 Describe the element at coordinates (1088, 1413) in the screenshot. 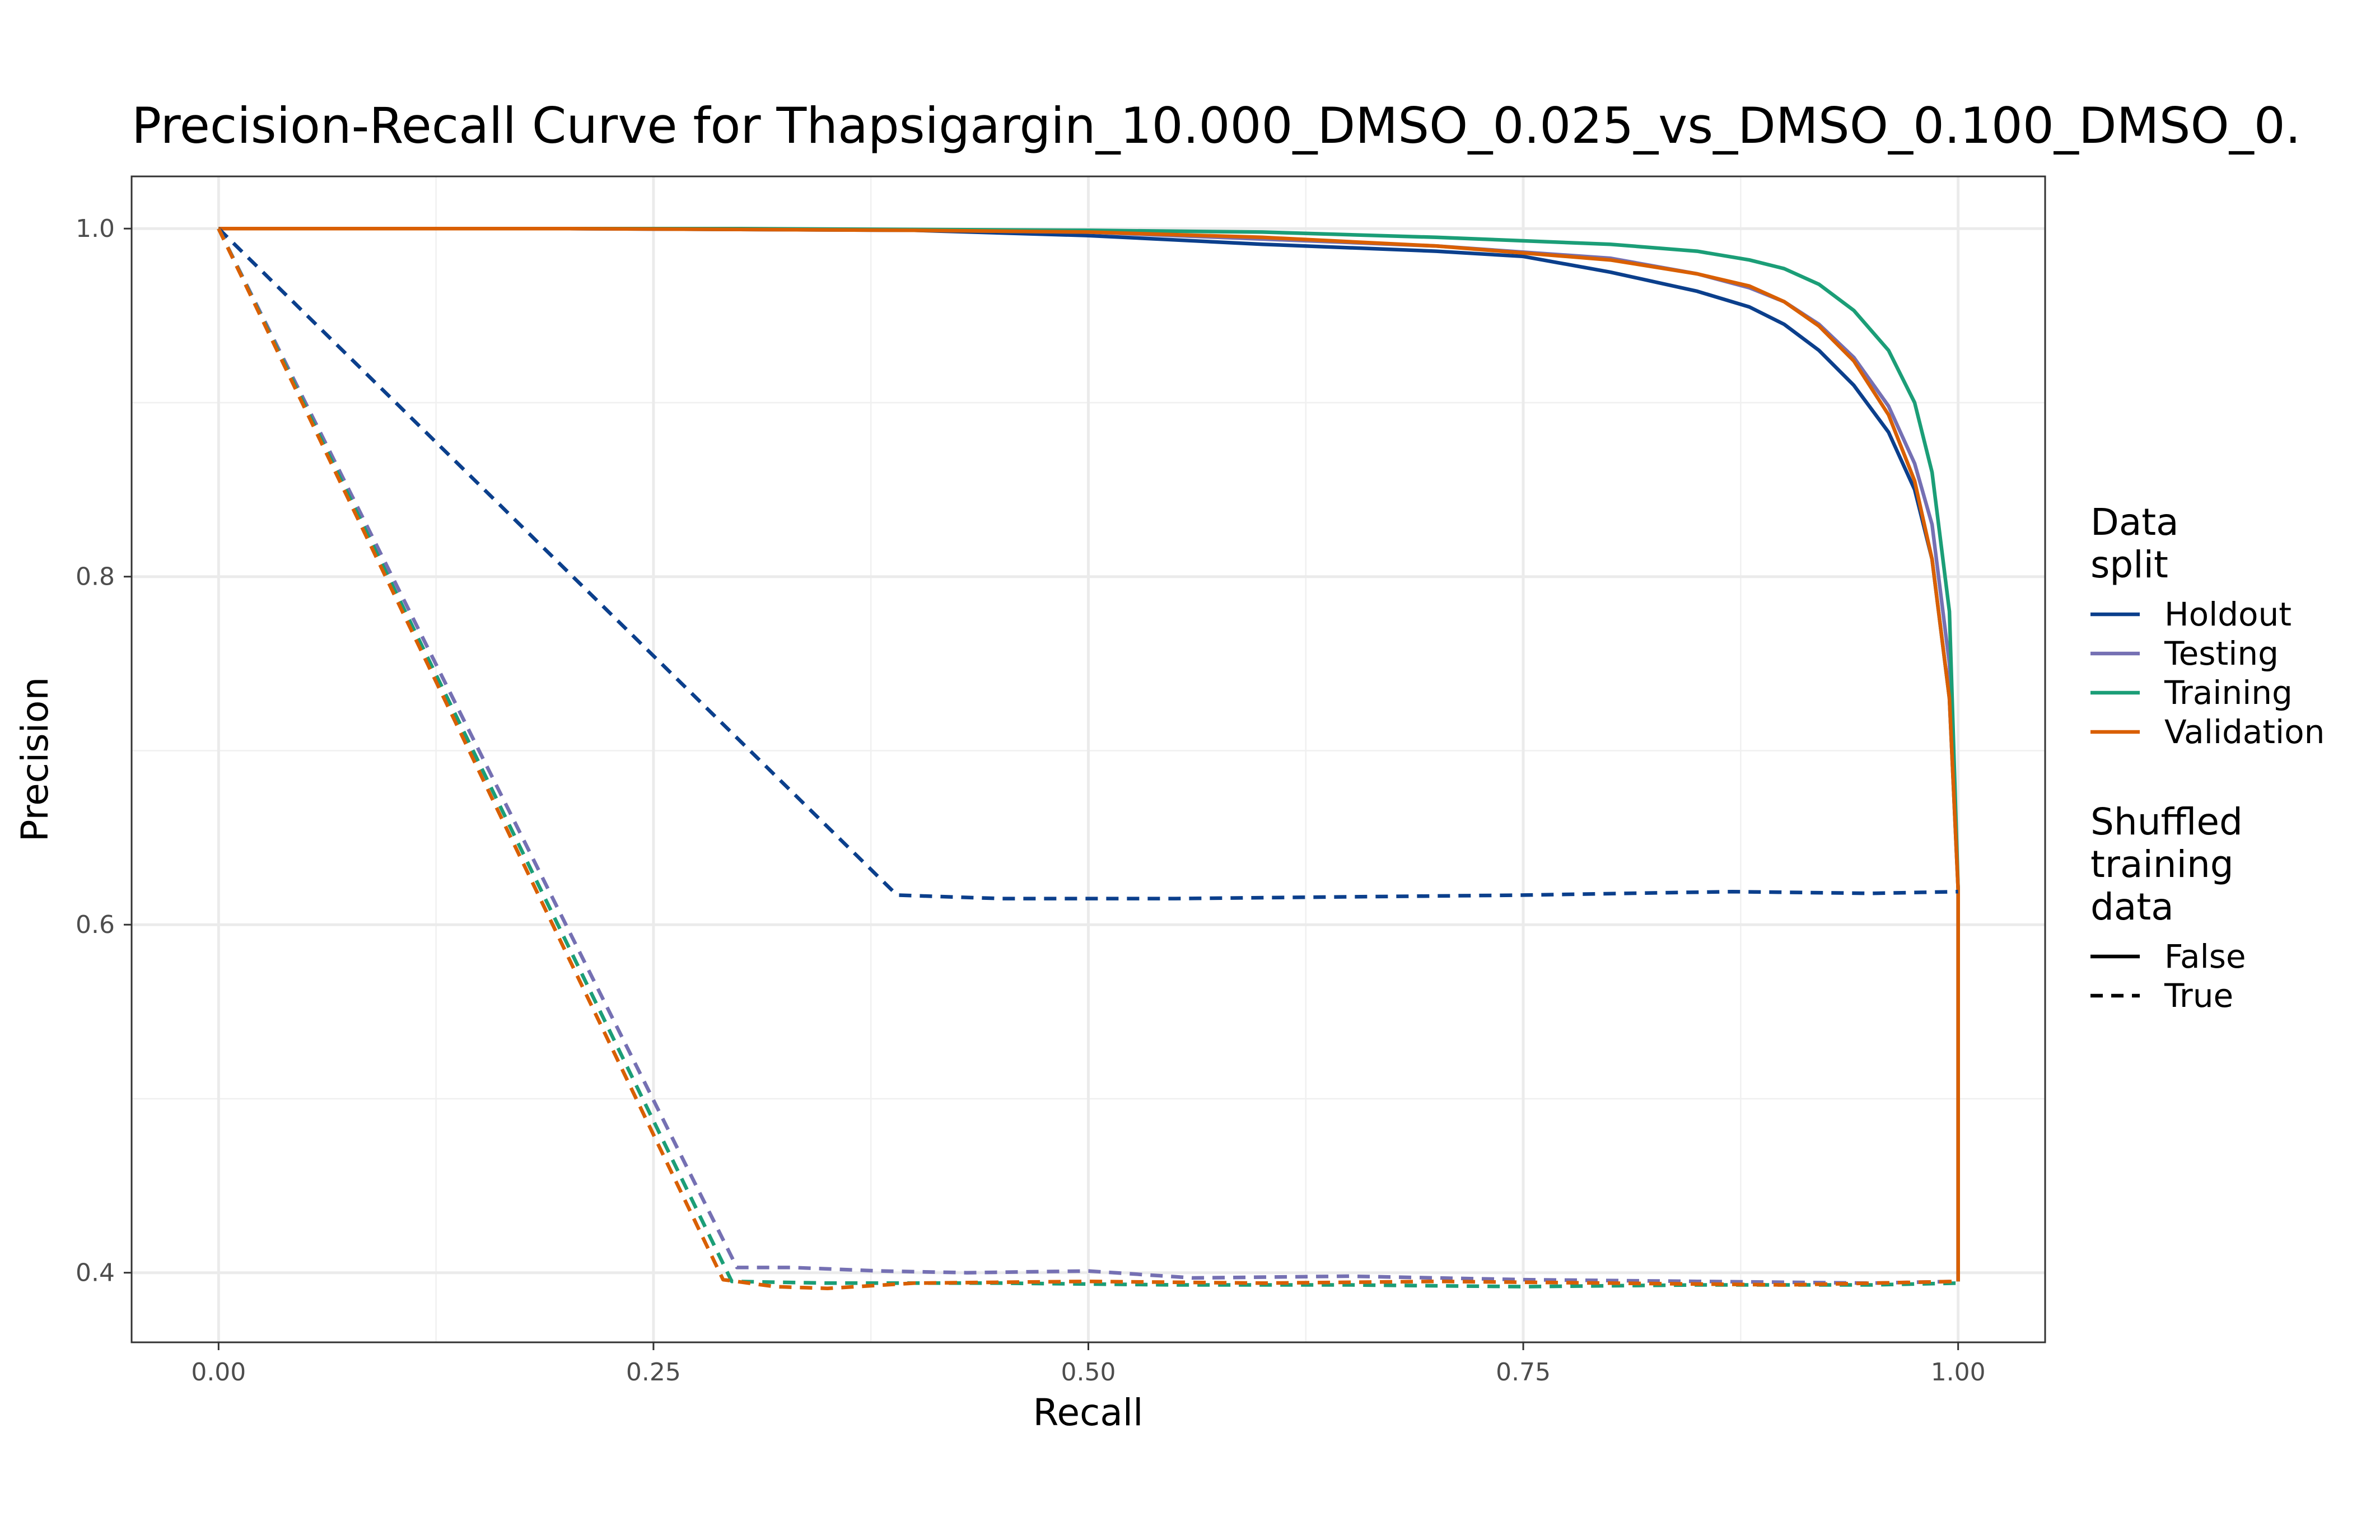

I see `x-axis-label: Recall` at that location.